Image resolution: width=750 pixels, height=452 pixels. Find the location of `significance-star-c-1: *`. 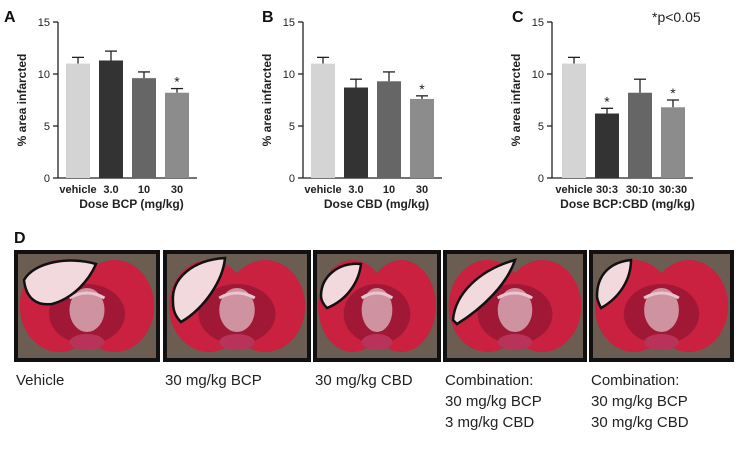

significance-star-c-1: * is located at coordinates (607, 101).